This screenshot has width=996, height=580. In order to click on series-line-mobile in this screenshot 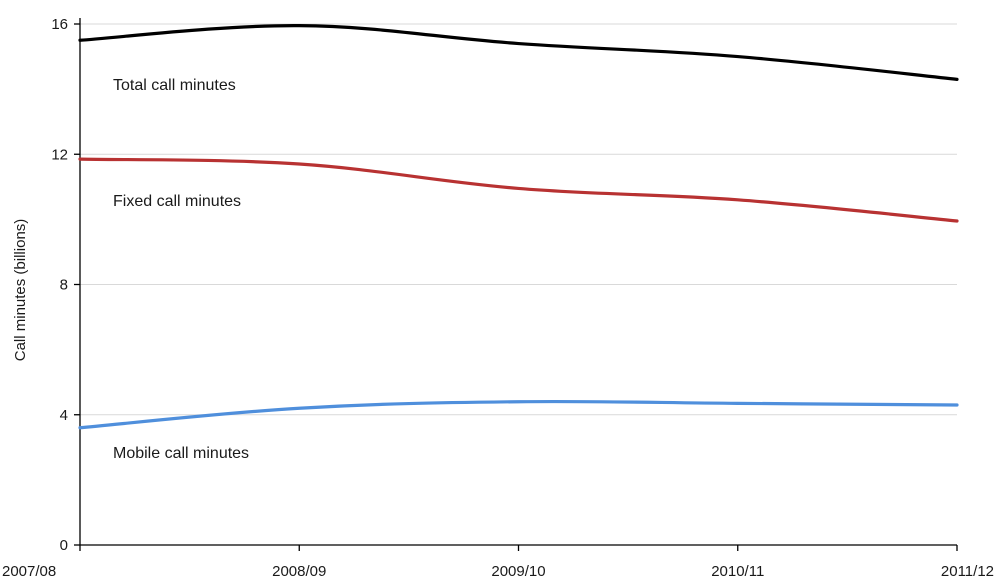, I will do `click(518, 414)`.